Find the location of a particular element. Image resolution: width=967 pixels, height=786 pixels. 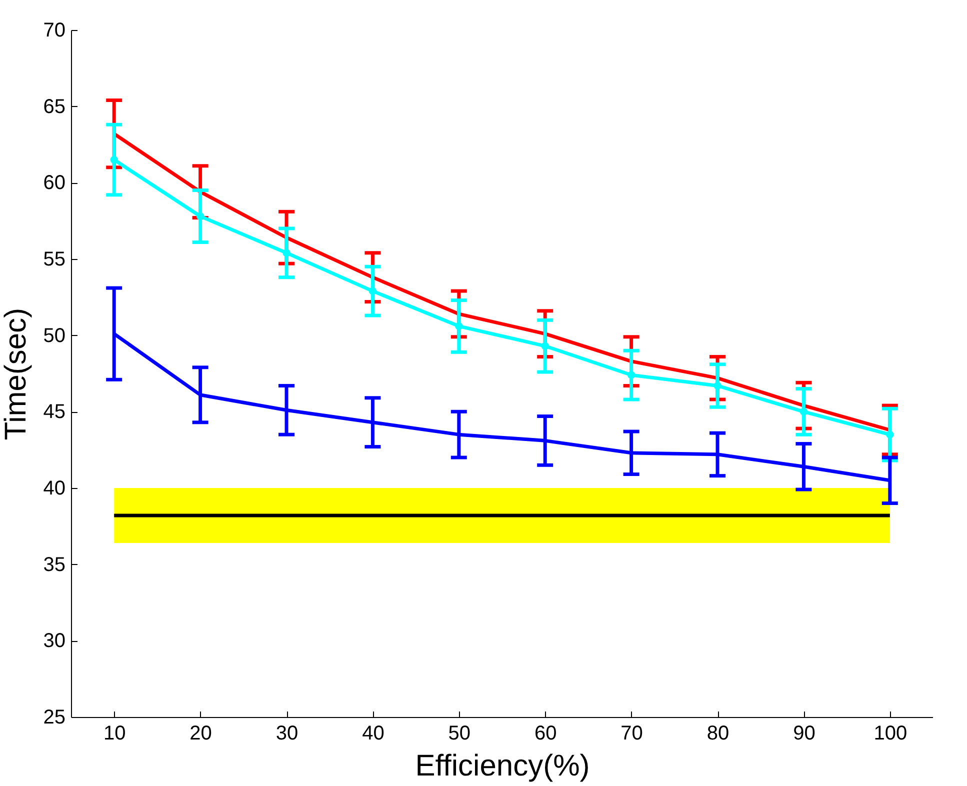

x-tick-label: 90 is located at coordinates (804, 733).